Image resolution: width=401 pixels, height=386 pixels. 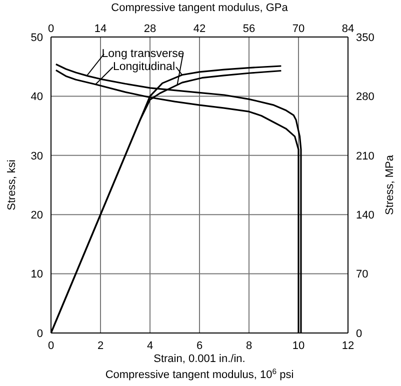 I want to click on x2-tick-label: 56, so click(x=249, y=29).